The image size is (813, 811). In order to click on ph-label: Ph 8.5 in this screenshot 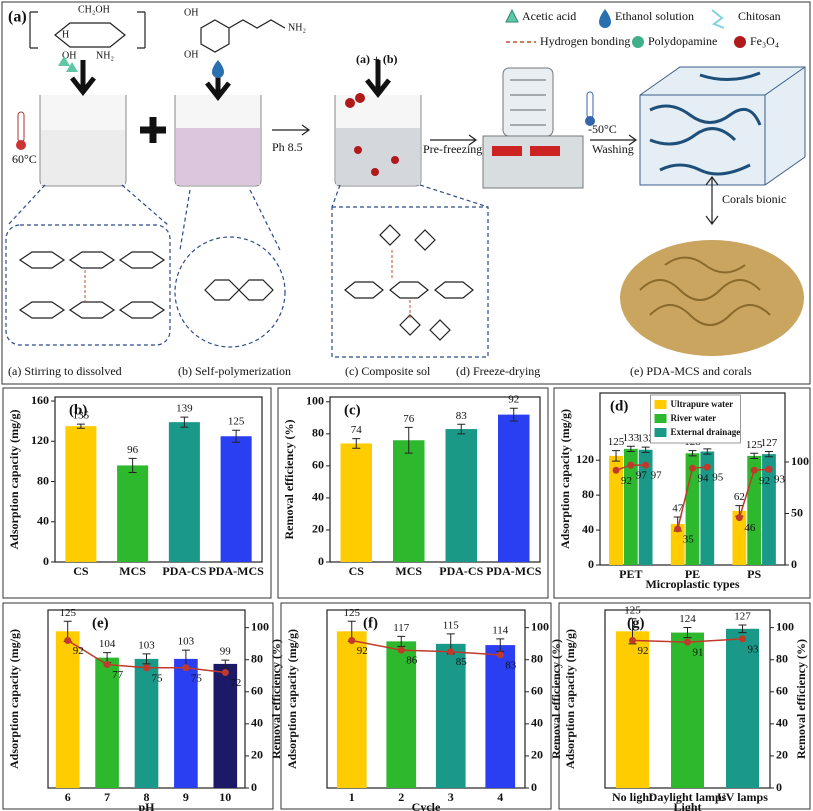, I will do `click(287, 147)`.